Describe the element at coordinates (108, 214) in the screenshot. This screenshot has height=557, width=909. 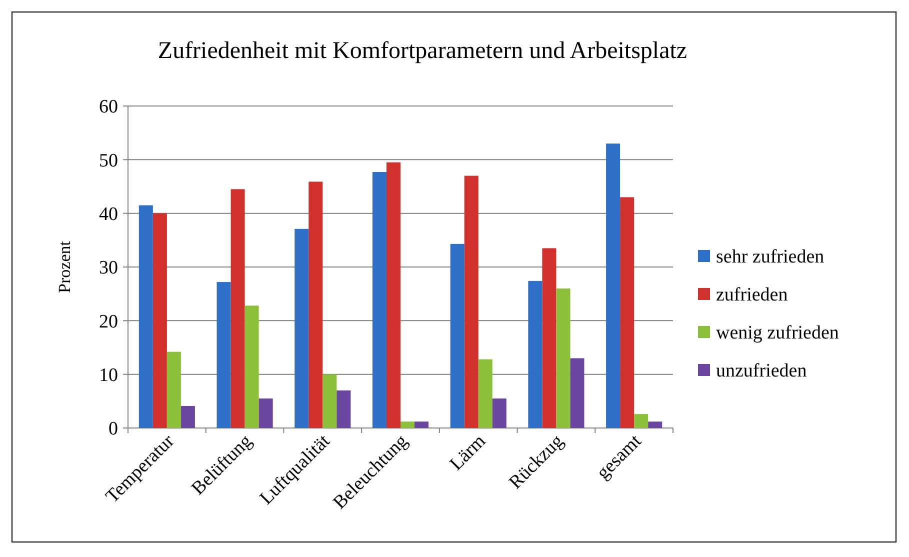
I see `y-tick-label: 40` at that location.